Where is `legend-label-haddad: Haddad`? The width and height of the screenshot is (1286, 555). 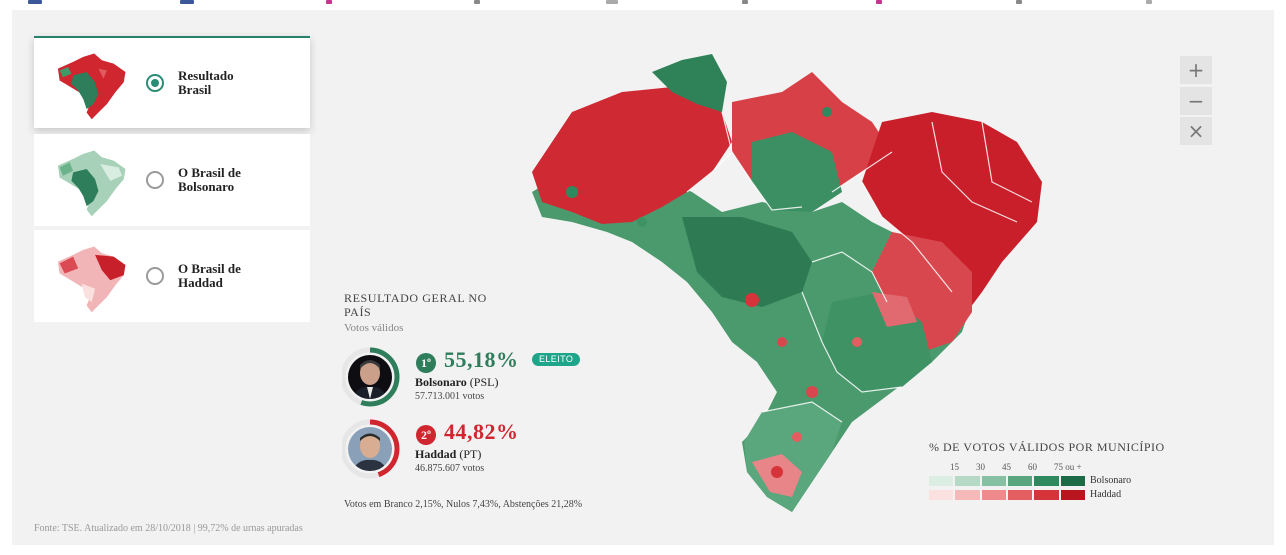 legend-label-haddad: Haddad is located at coordinates (1106, 494).